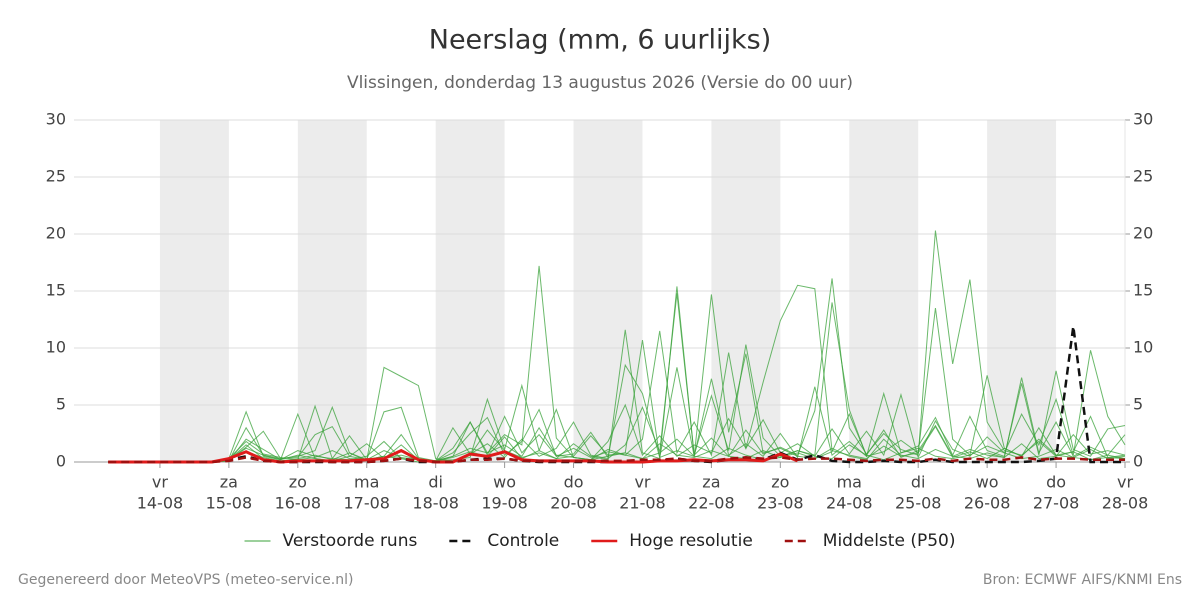 The image size is (1200, 600). I want to click on x-tick-date: 22-08, so click(711, 503).